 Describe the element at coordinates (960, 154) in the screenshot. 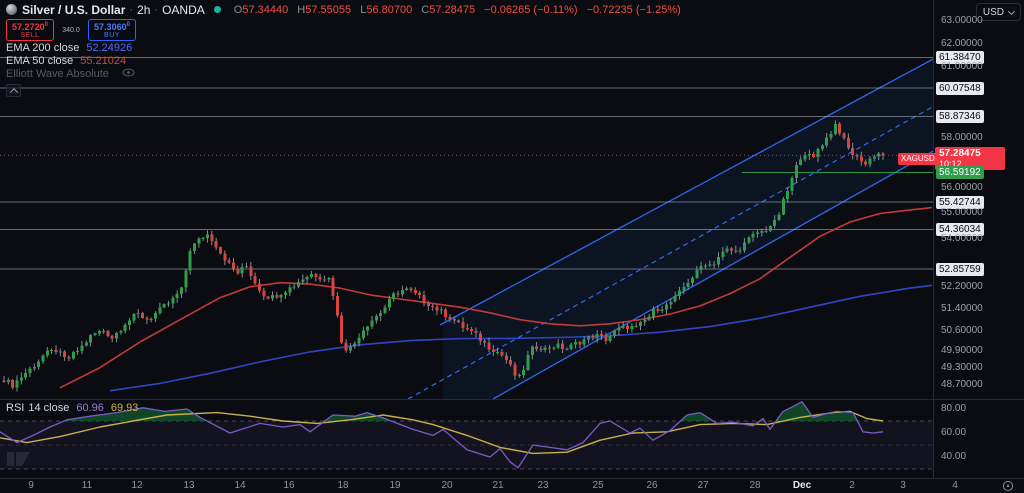

I see `current-price-value: 57.28475` at that location.